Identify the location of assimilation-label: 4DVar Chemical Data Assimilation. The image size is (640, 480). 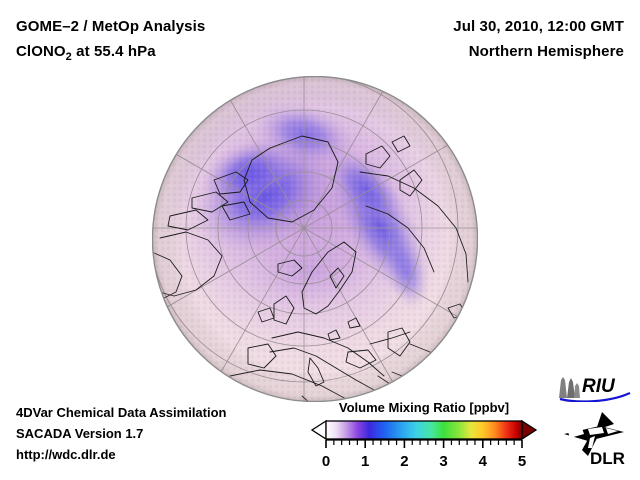
(121, 412).